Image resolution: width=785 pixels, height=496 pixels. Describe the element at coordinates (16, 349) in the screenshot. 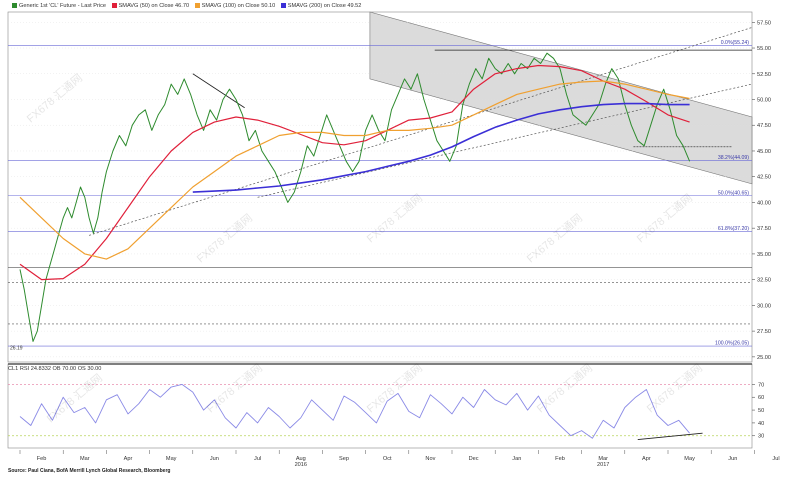

I see `start-price-label: 26.19` at that location.